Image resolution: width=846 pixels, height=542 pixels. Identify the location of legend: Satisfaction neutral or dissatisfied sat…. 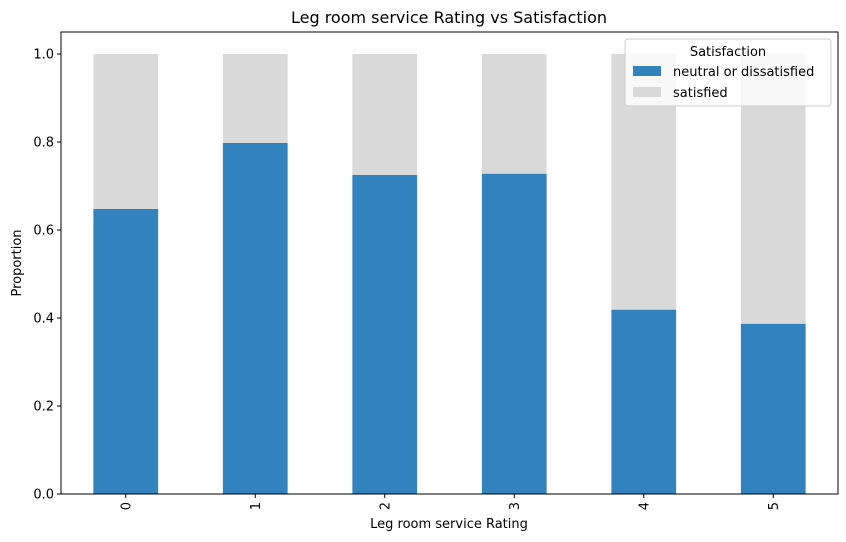
(728, 72).